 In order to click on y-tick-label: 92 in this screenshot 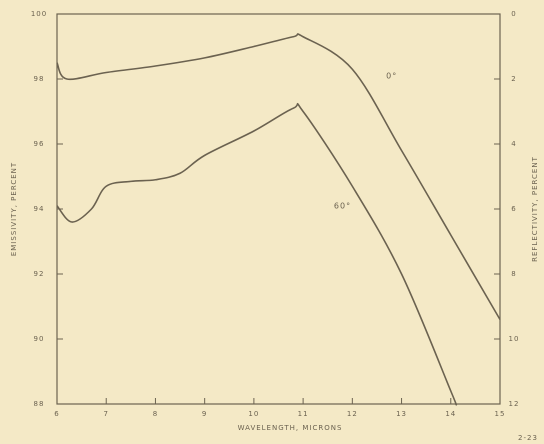, I will do `click(39, 274)`.